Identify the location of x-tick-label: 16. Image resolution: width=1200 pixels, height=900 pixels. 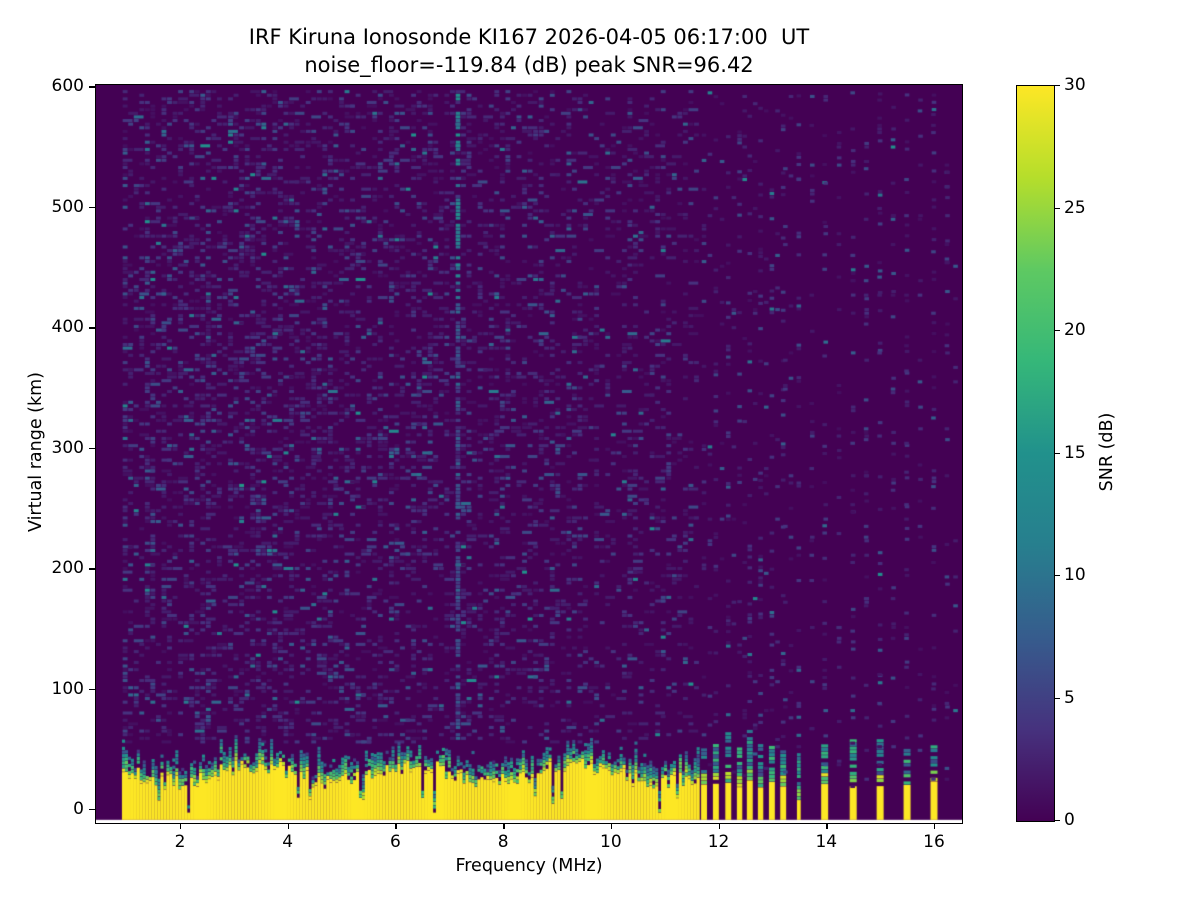
(934, 842).